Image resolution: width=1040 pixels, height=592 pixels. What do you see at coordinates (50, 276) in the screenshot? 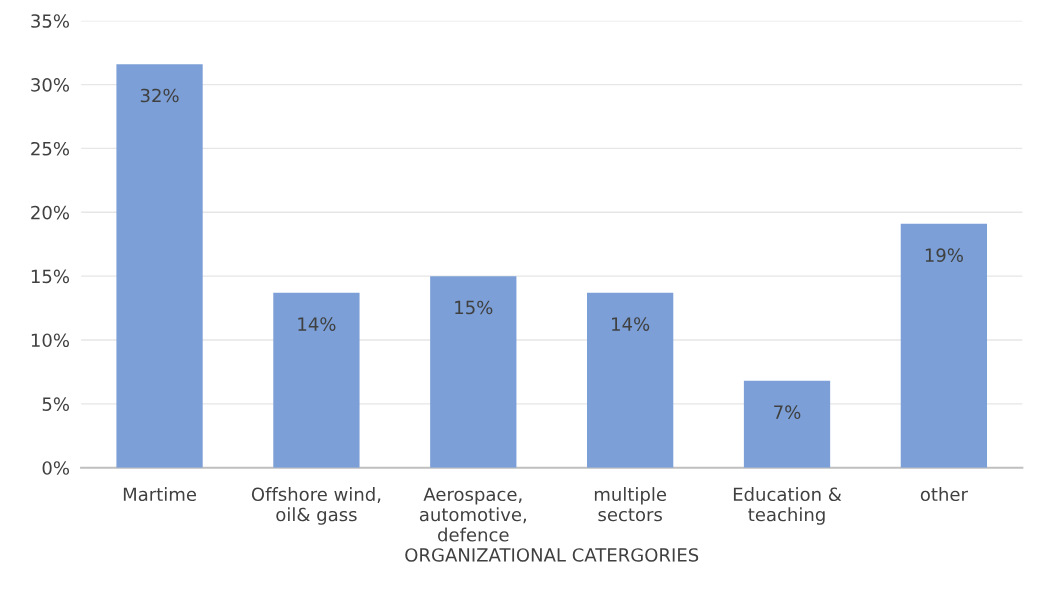
I see `y-tick-label: 15%` at bounding box center [50, 276].